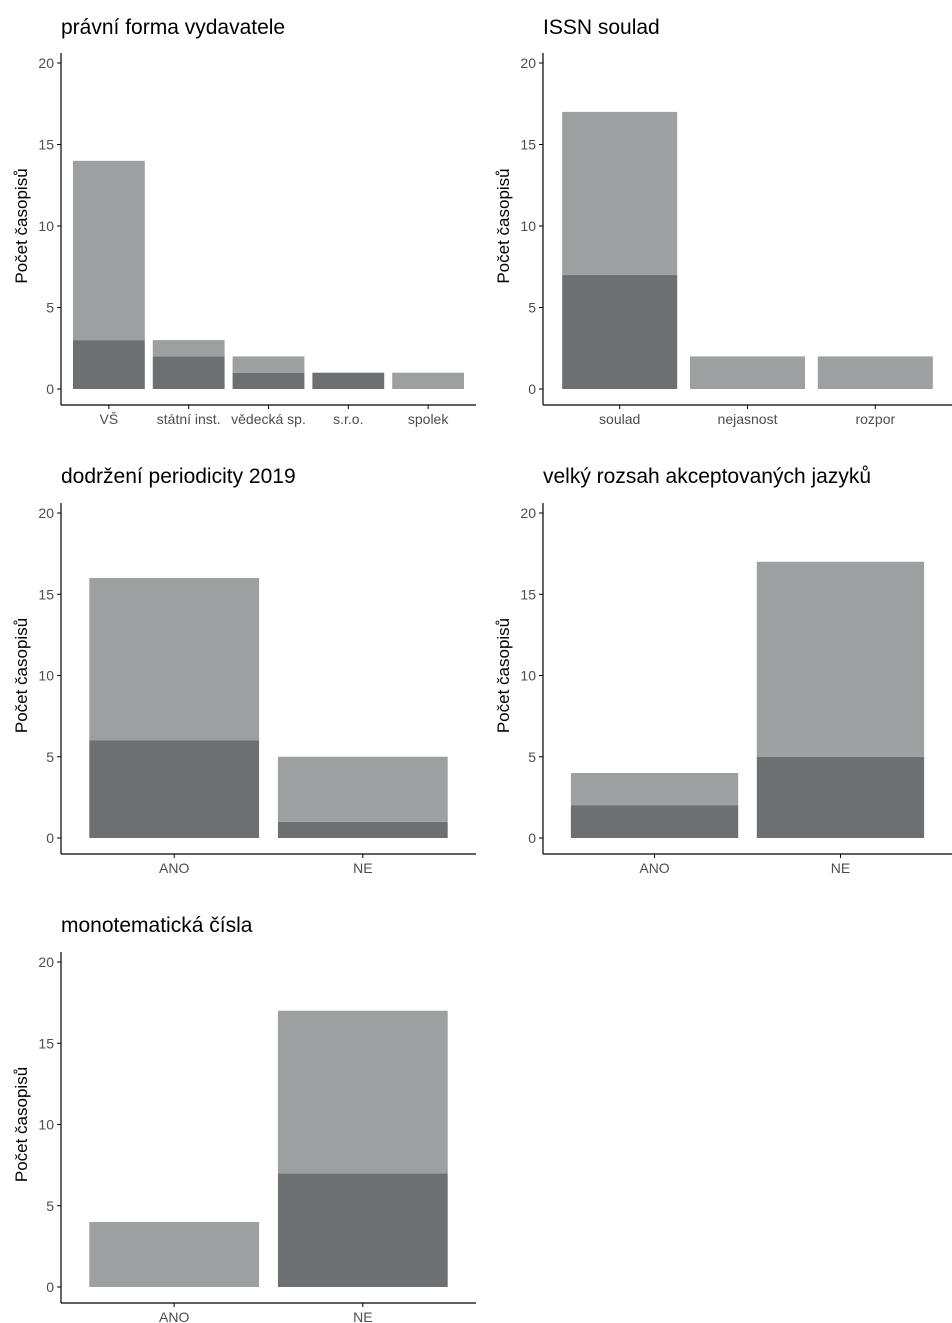 The image size is (952, 1323). I want to click on chart-title: právní forma vydavatele, so click(173, 27).